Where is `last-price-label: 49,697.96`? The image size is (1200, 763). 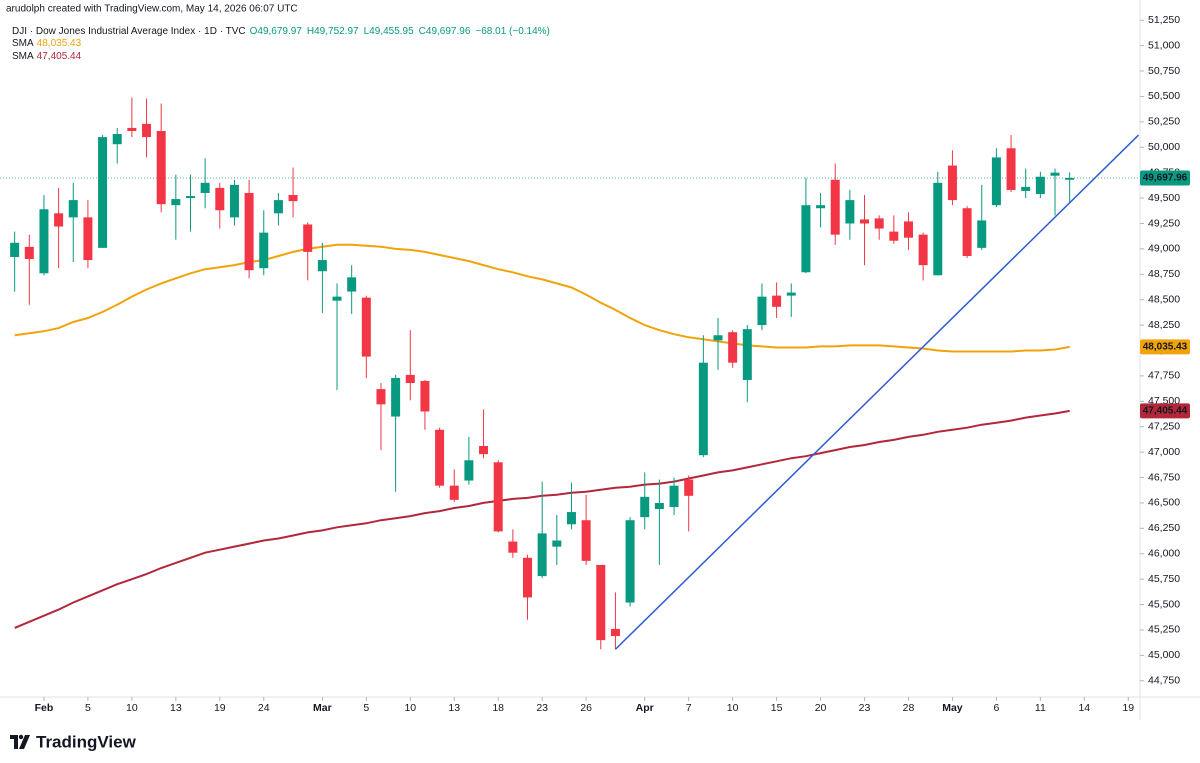 last-price-label: 49,697.96 is located at coordinates (1165, 178).